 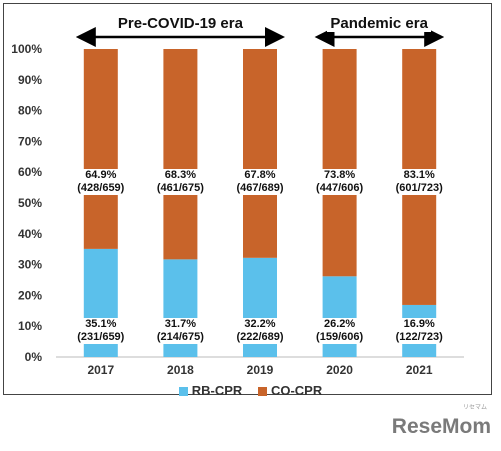 I want to click on data-label-line: (467/689), so click(x=260, y=188).